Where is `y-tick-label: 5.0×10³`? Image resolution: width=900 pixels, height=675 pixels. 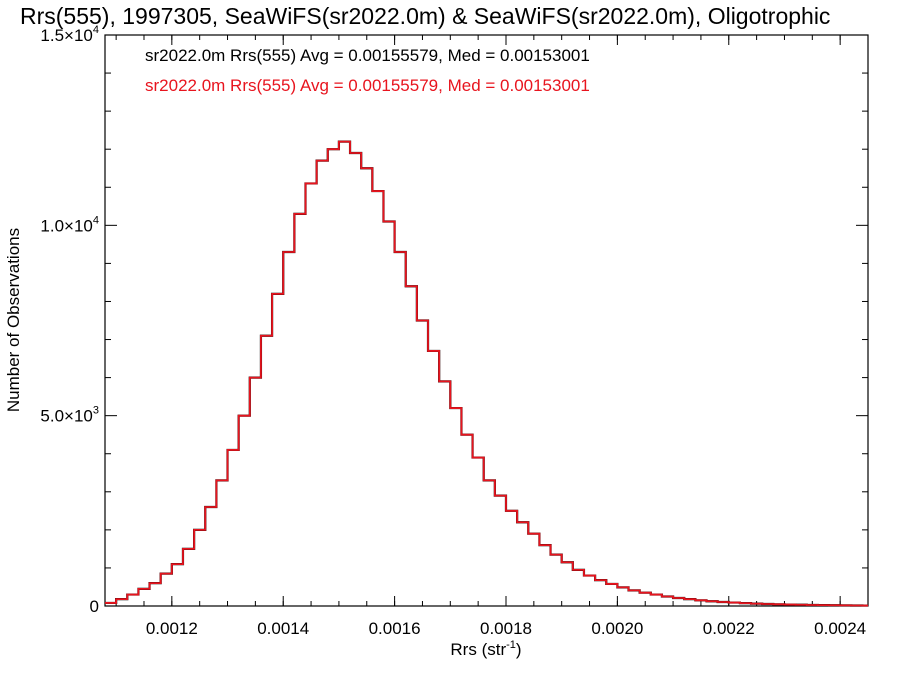 y-tick-label: 5.0×10³ is located at coordinates (69, 415).